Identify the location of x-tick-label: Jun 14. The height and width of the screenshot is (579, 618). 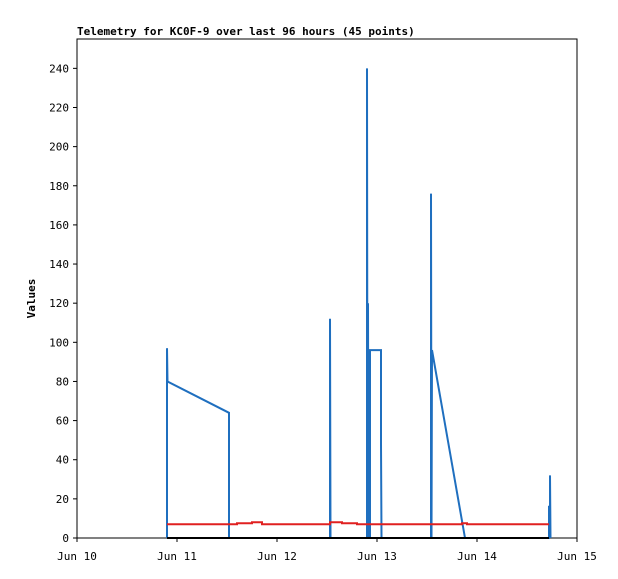
(477, 556).